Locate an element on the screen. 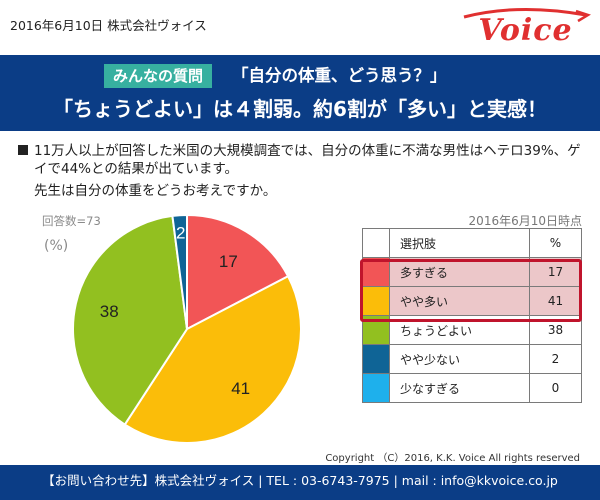 The image size is (600, 500). date-company-label: 2016年6月10日 株式会社ヴォイス is located at coordinates (108, 25).